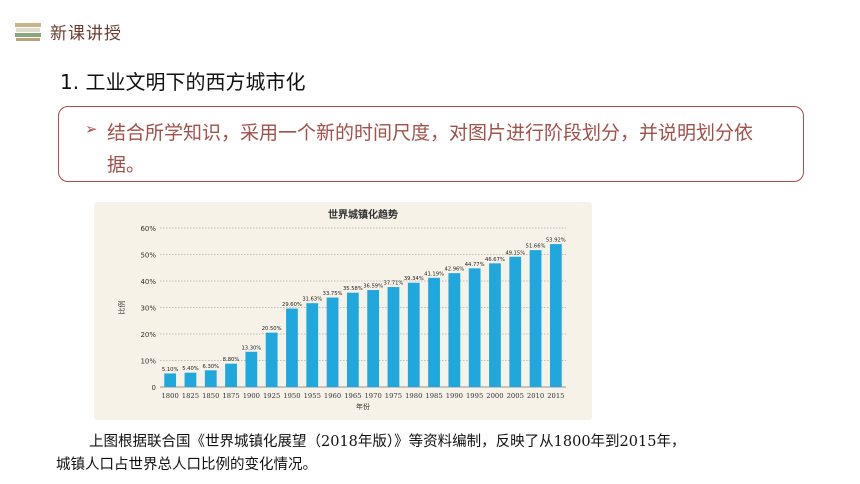 This screenshot has height=484, width=860. I want to click on y-tick-label: 20%, so click(148, 335).